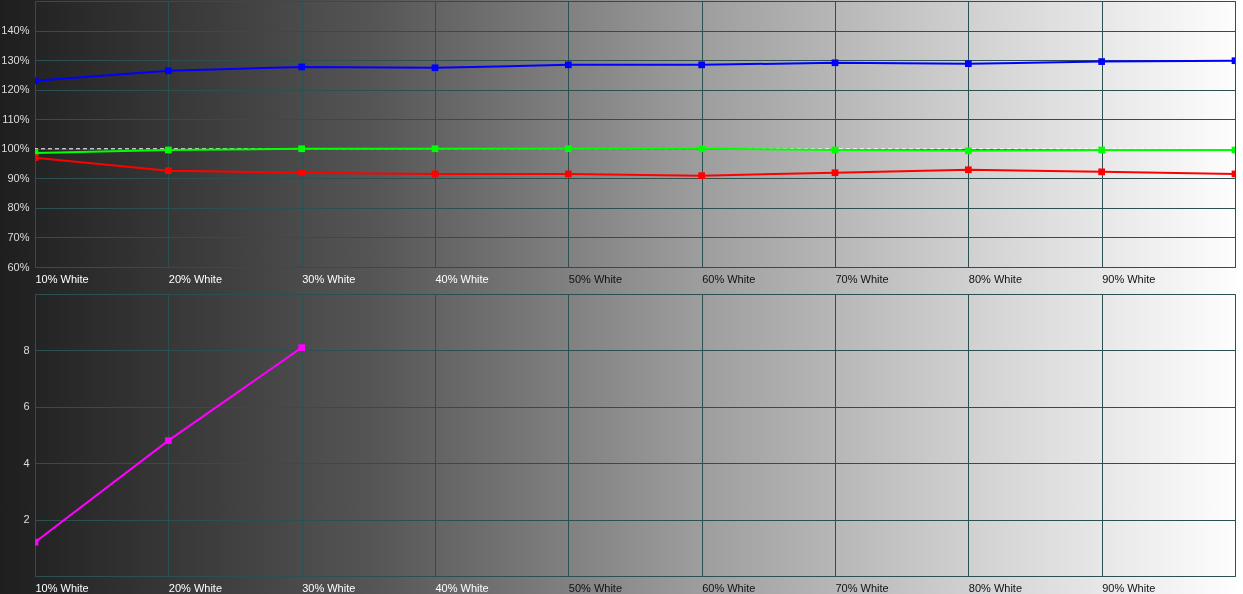 The width and height of the screenshot is (1243, 594). I want to click on y-tick-label: 2, so click(26, 519).